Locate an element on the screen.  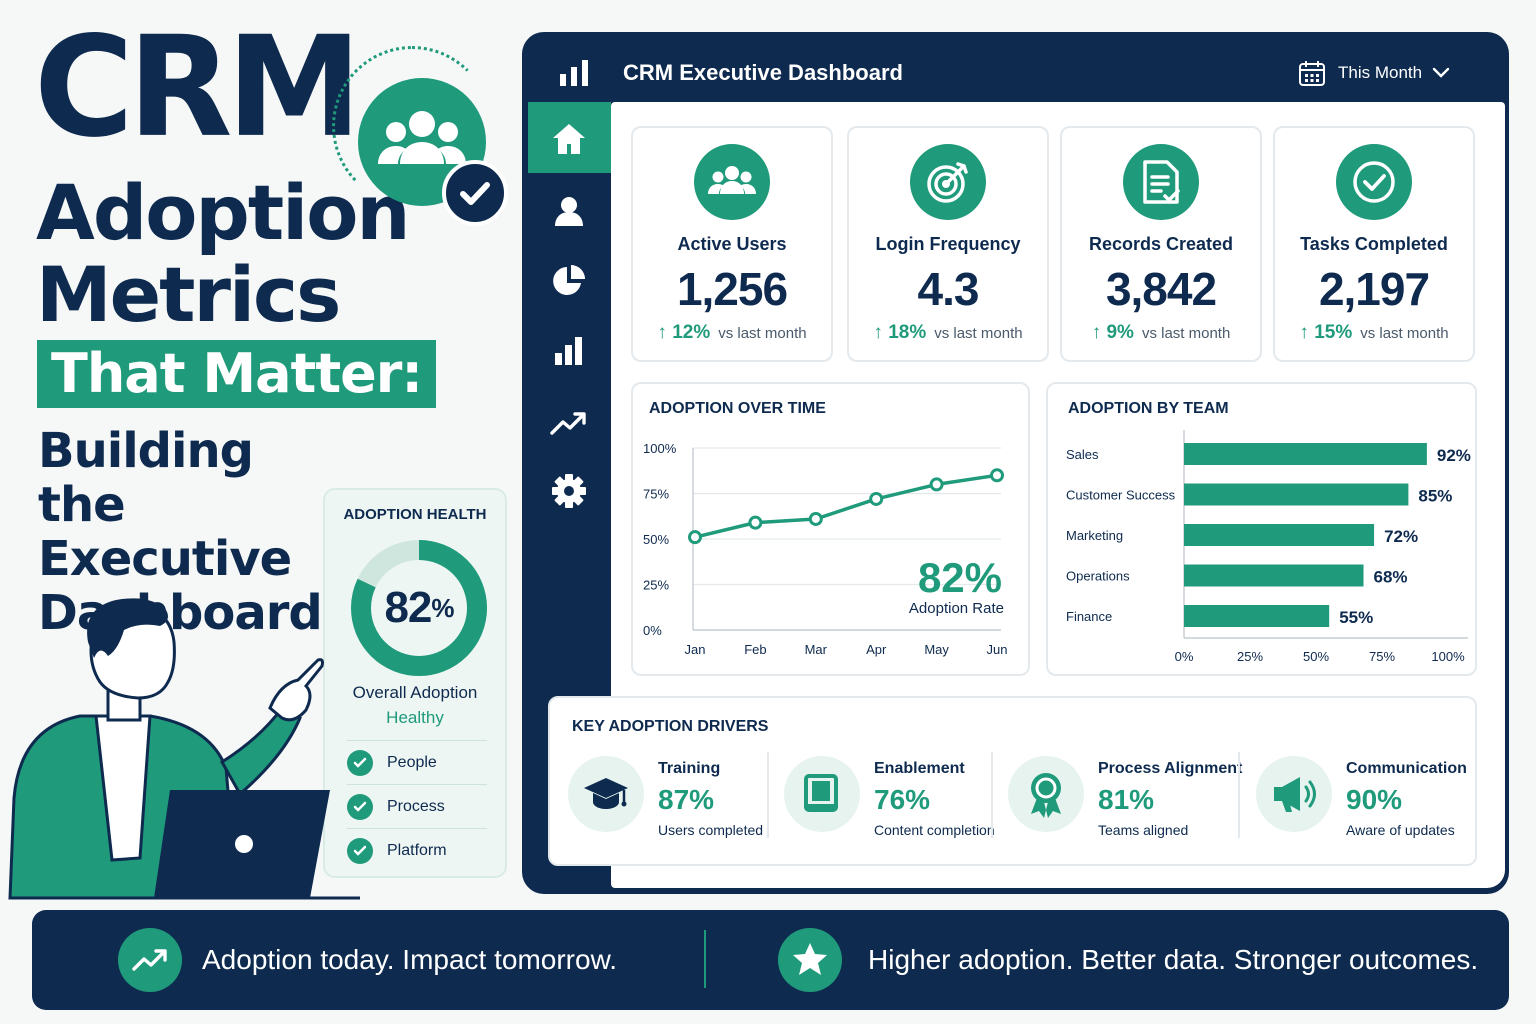
driver-sub: Aware of updates is located at coordinates (1400, 830).